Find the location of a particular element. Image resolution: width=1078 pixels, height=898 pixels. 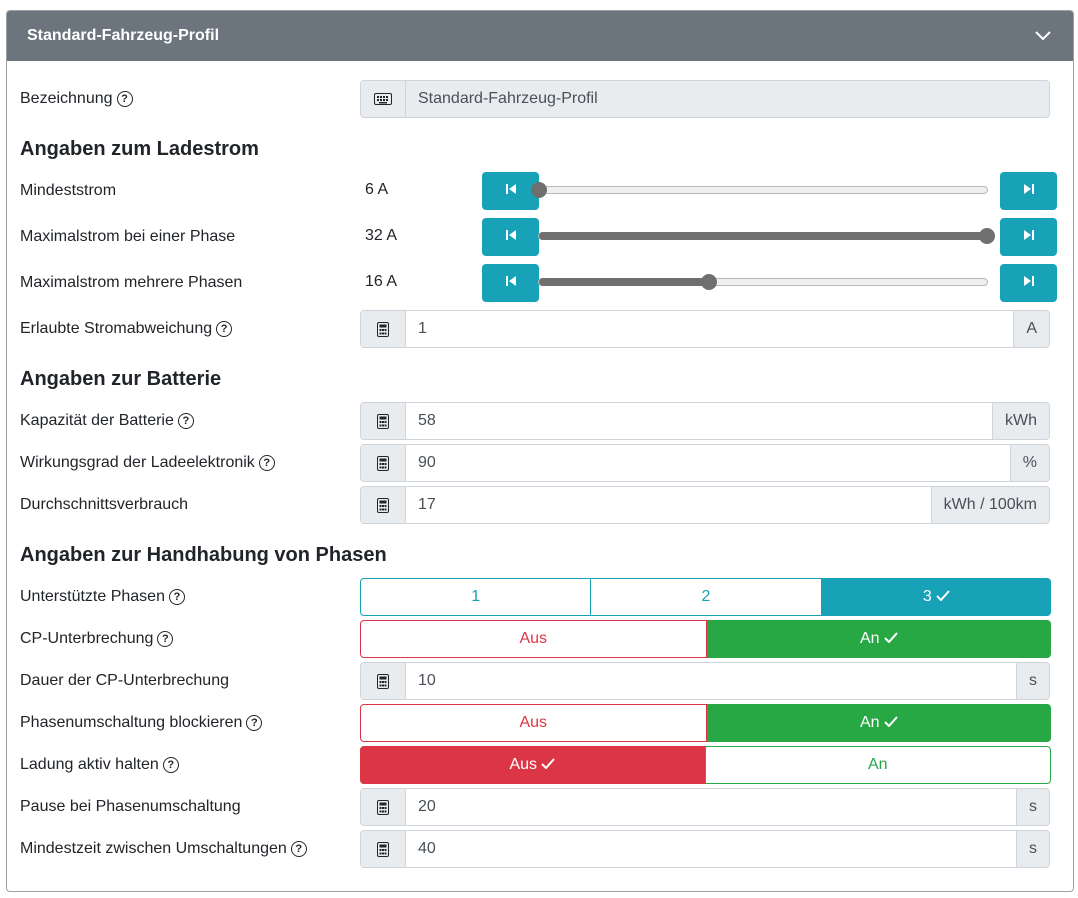

stromabweichung-unit: A is located at coordinates (1031, 329).